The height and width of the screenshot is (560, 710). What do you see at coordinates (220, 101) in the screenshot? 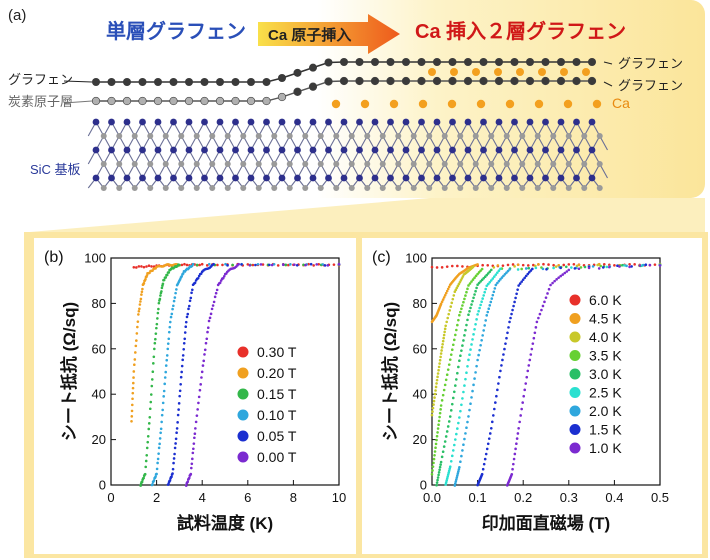
I see `buffer-atom` at bounding box center [220, 101].